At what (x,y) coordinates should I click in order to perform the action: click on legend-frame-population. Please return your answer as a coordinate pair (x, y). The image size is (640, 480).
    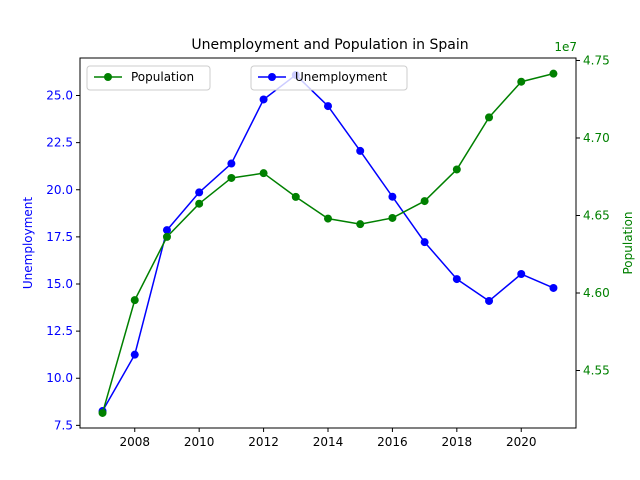
    Looking at the image, I should click on (148, 78).